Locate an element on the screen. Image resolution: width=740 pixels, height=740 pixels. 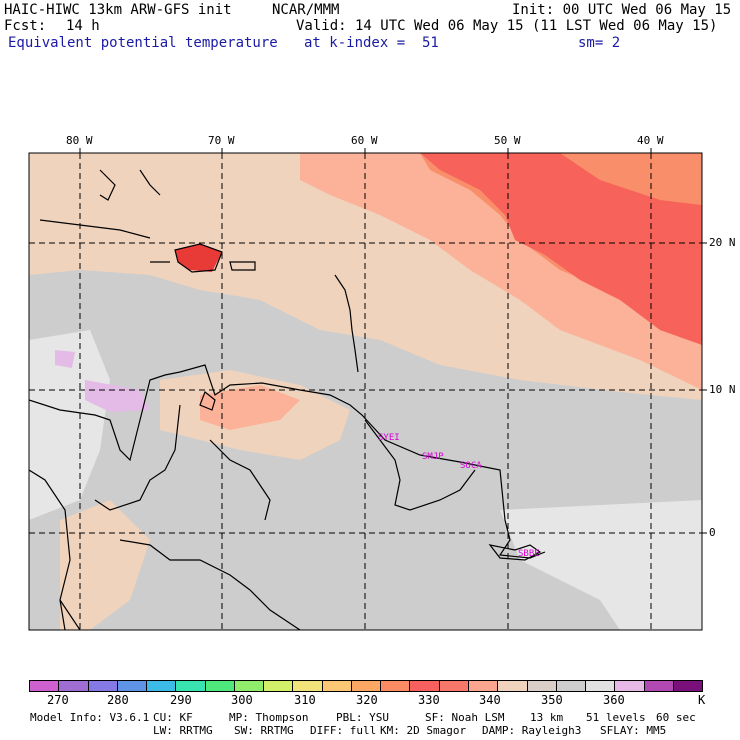
colorbar-unit: K is located at coordinates (702, 700).